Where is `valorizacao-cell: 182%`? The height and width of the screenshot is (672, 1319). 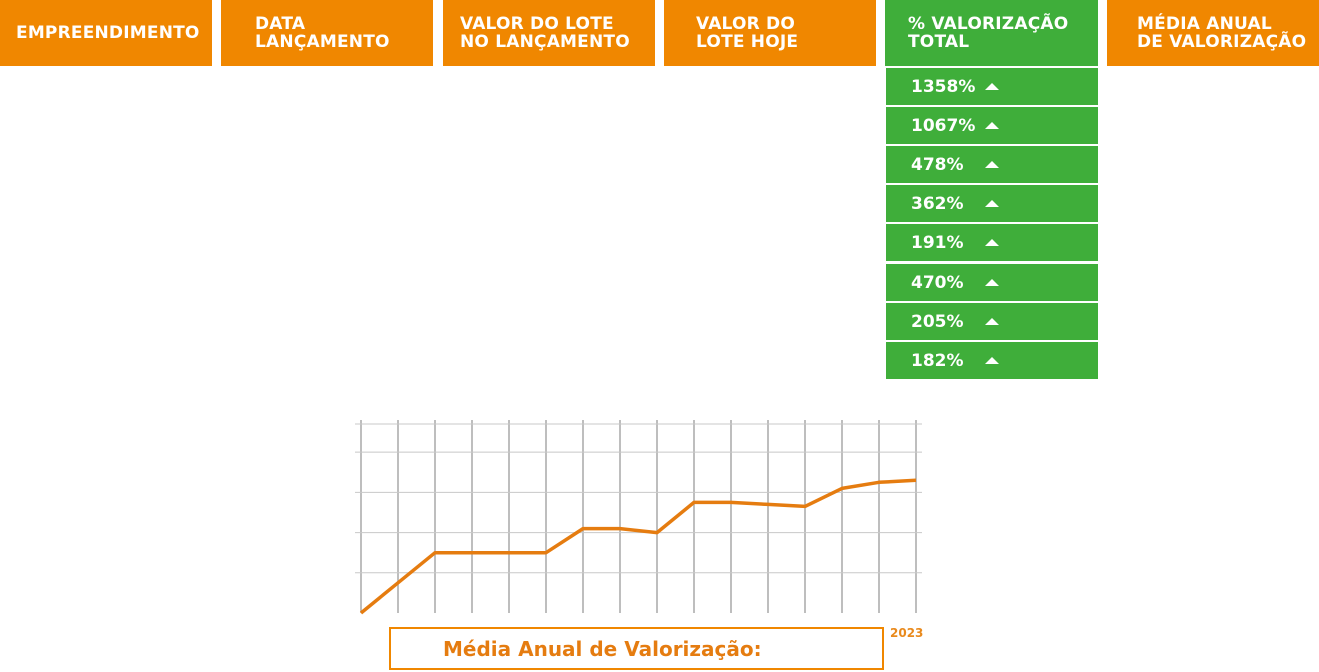 valorizacao-cell: 182% is located at coordinates (992, 360).